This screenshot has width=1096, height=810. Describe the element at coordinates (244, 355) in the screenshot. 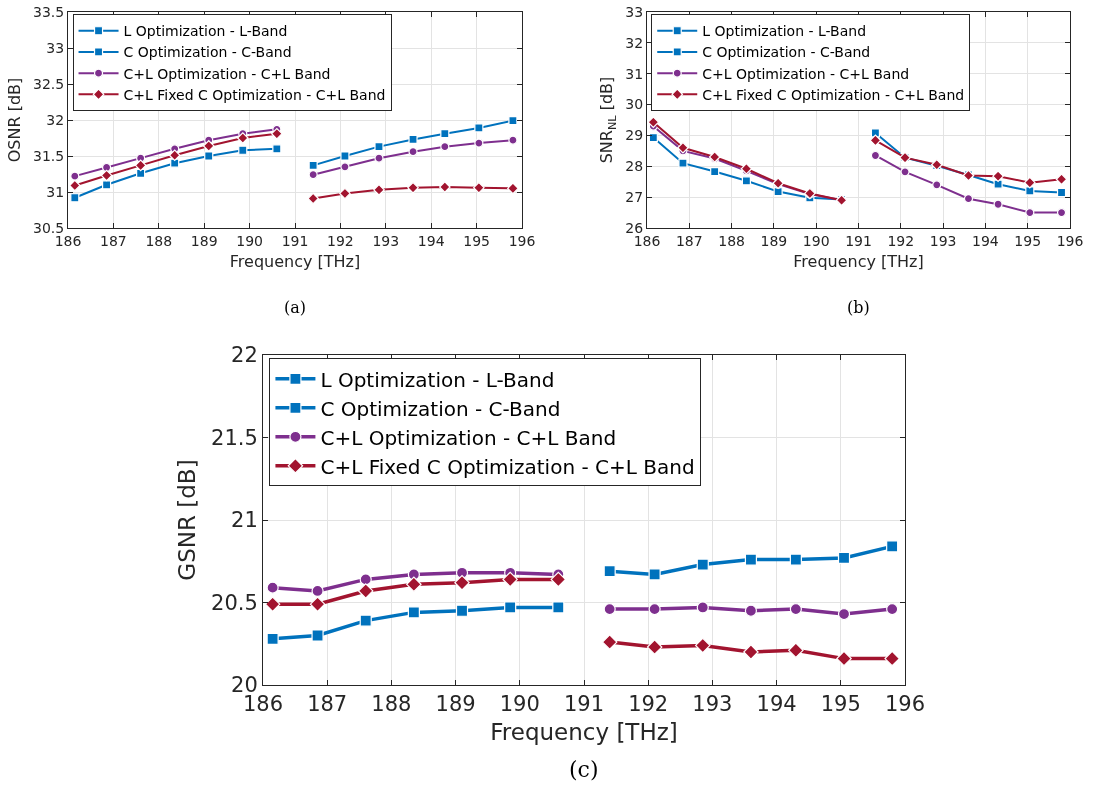

I see `y-tick-label: 22` at that location.